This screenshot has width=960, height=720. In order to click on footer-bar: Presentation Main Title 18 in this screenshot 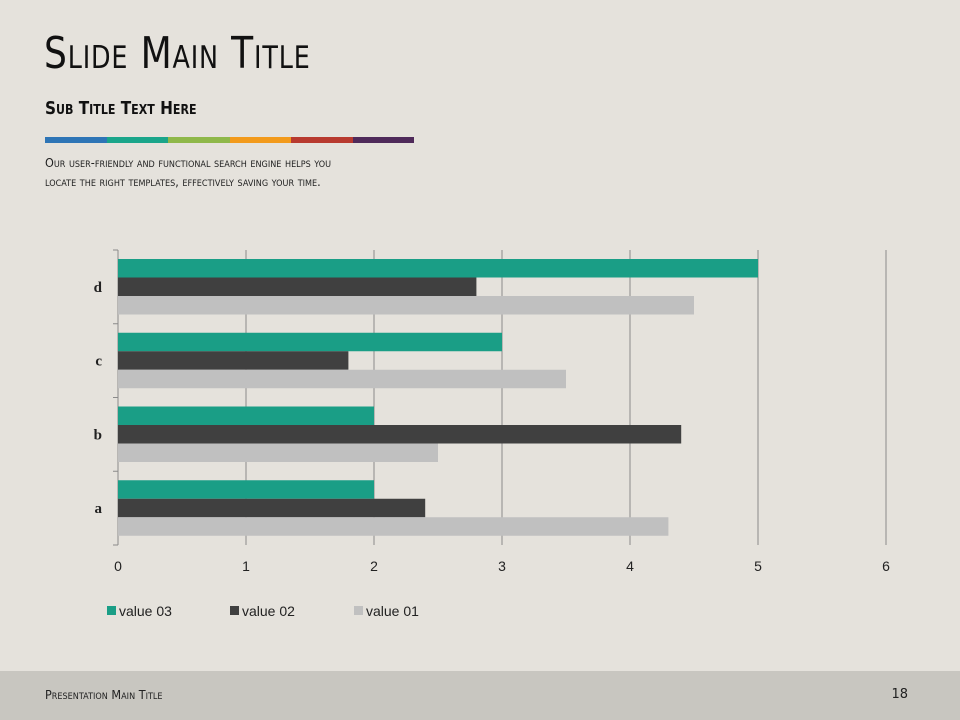, I will do `click(480, 695)`.